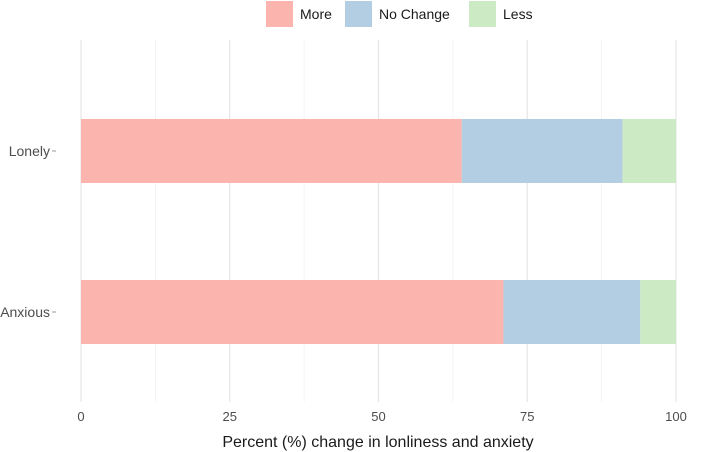 This screenshot has width=706, height=452. Describe the element at coordinates (378, 416) in the screenshot. I see `x-tick-label: 50` at that location.